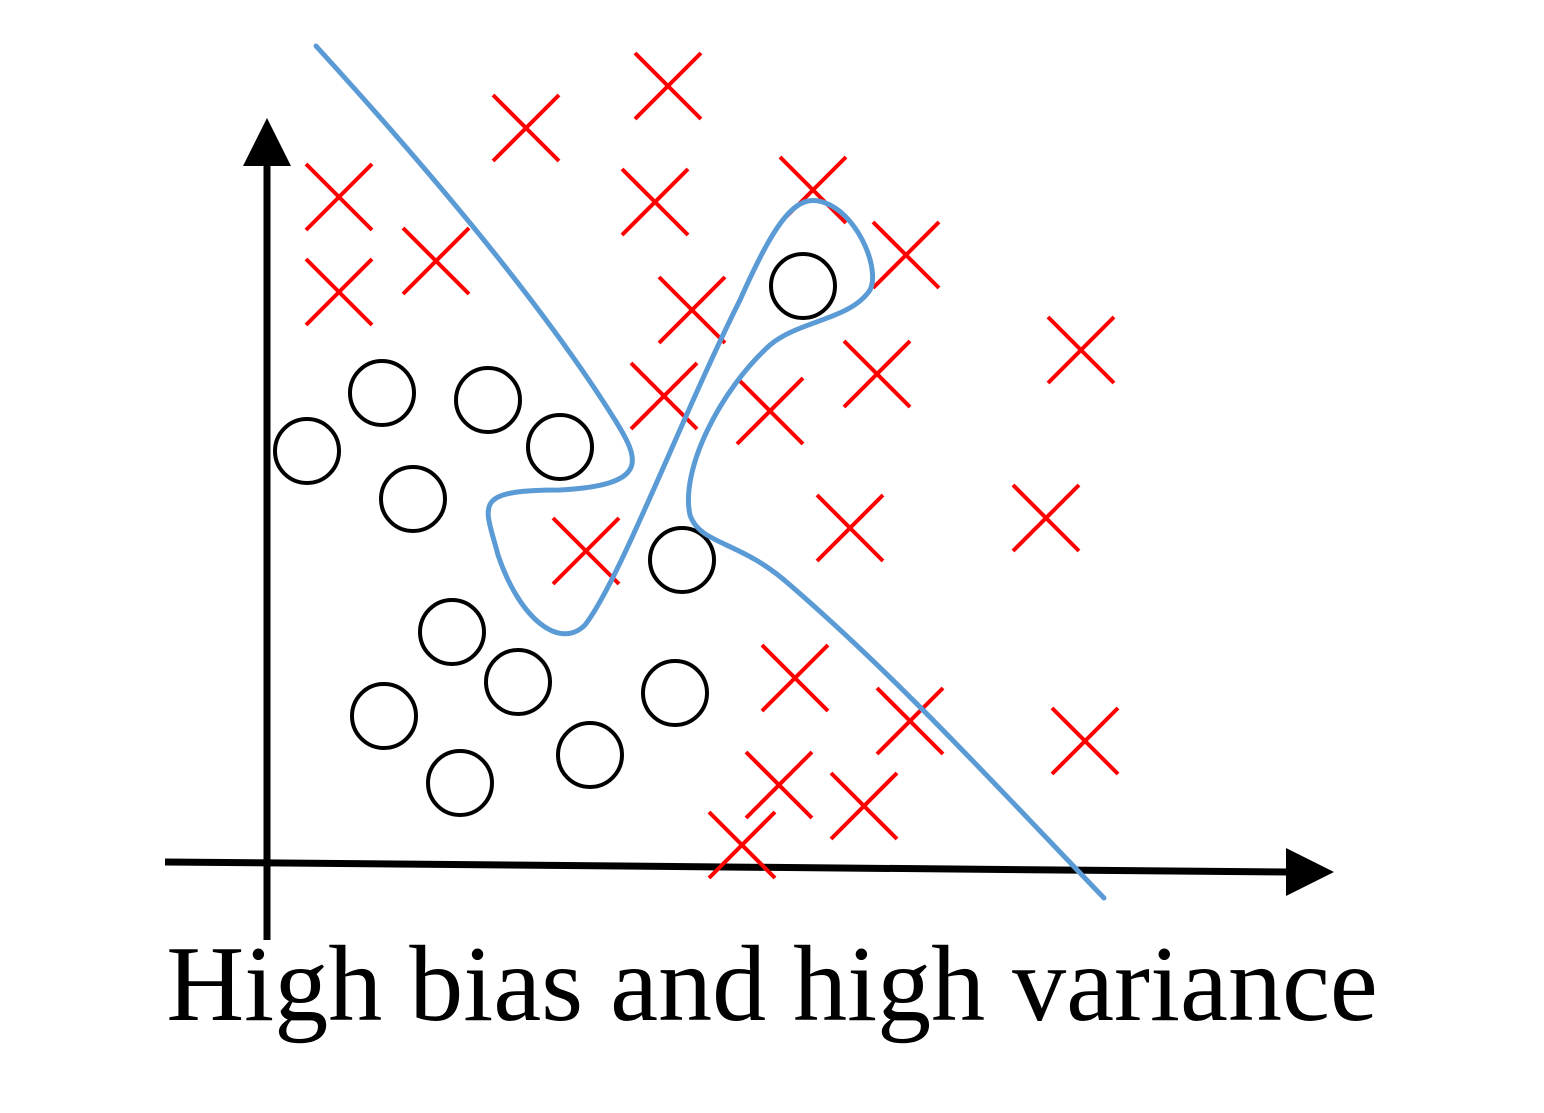  I want to click on x-axis-arrow-icon, so click(1310, 872).